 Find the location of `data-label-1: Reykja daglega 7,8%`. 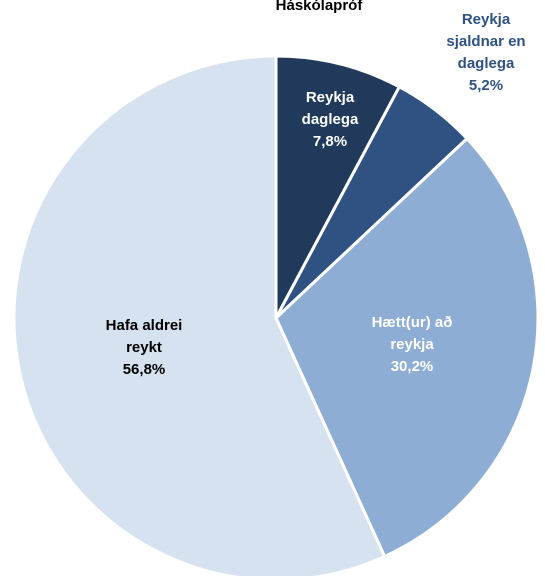

data-label-1: Reykja daglega 7,8% is located at coordinates (330, 119).